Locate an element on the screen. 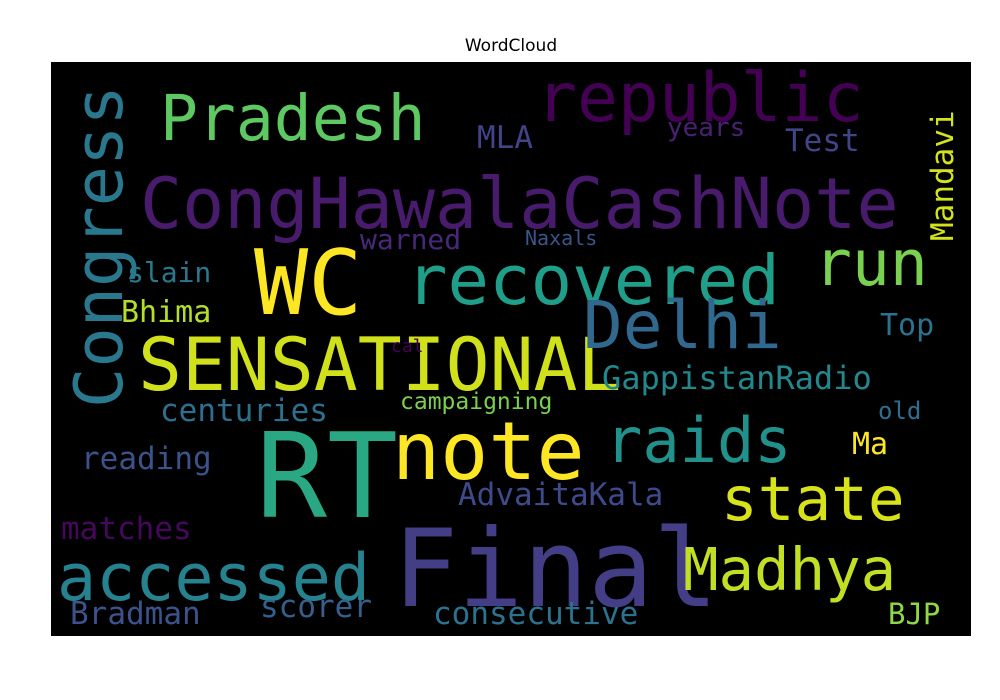  word-scorer: scorer is located at coordinates (316, 607).